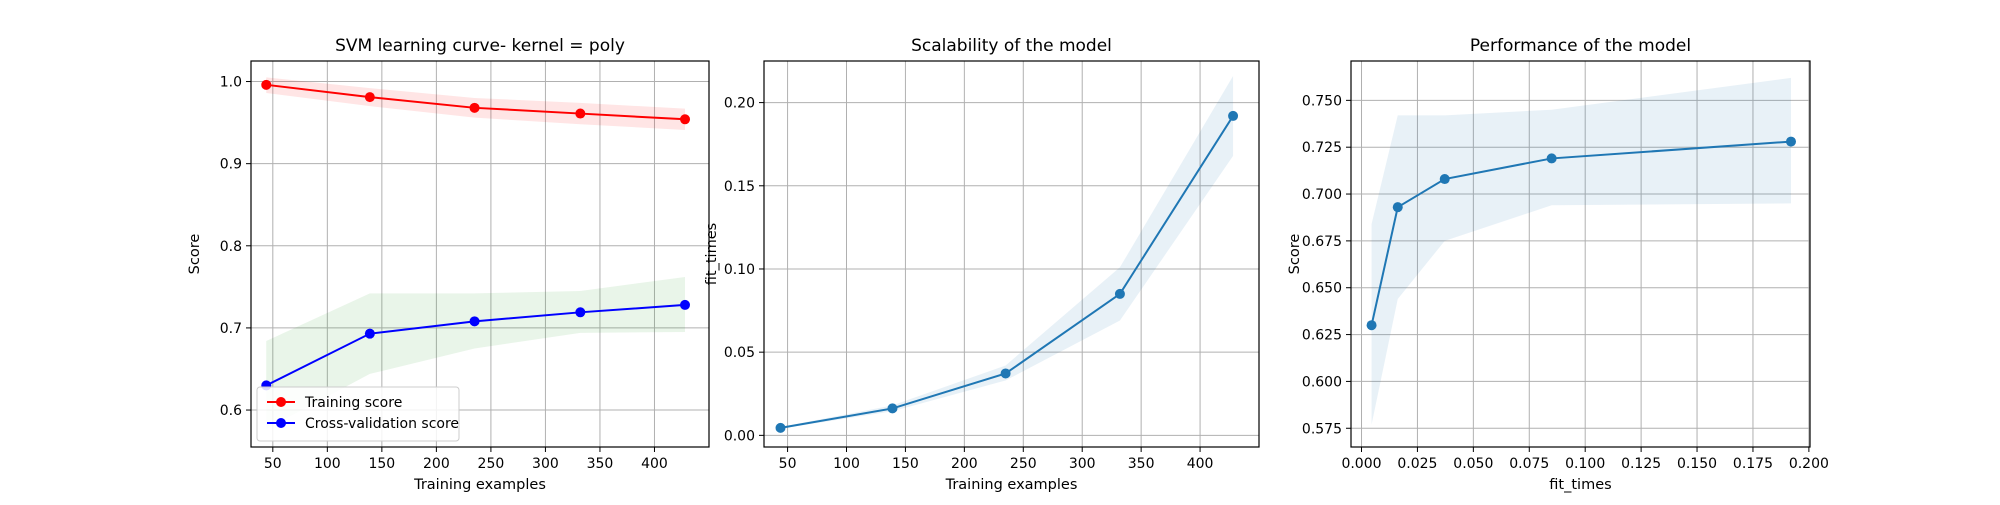 This screenshot has width=2000, height=505. What do you see at coordinates (739, 187) in the screenshot?
I see `y-tick-label: 0.15` at bounding box center [739, 187].